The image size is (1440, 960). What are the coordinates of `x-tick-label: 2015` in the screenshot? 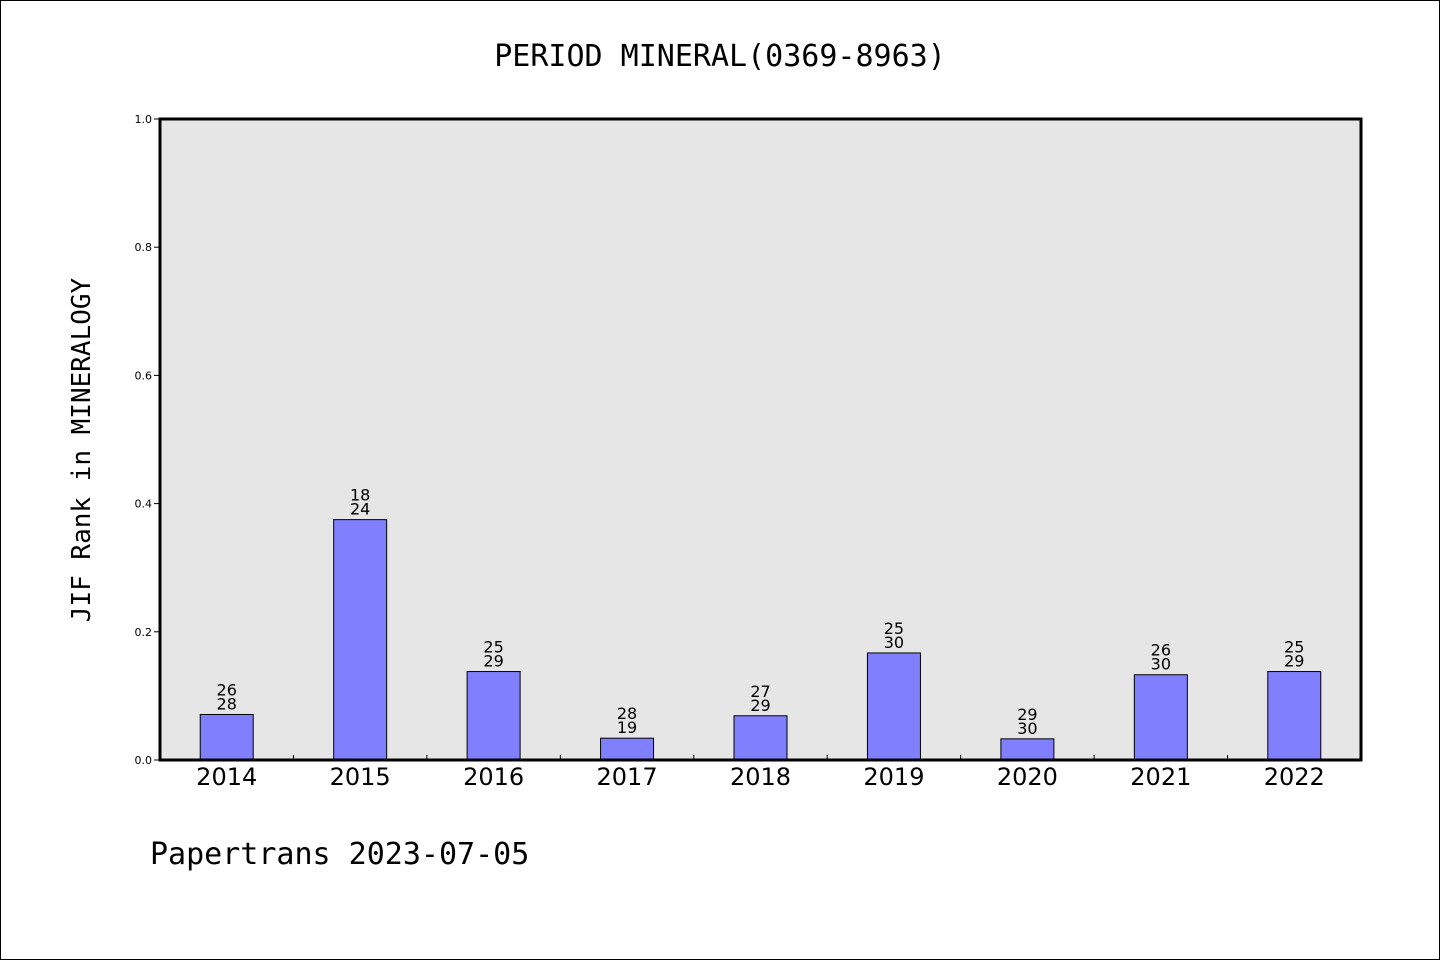 It's located at (360, 777).